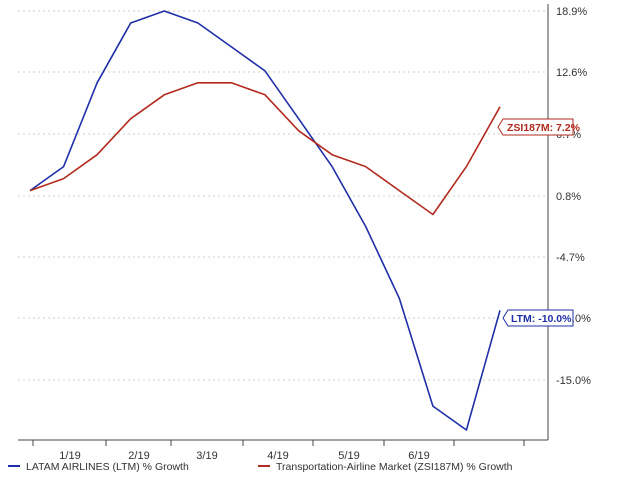 The height and width of the screenshot is (493, 620). Describe the element at coordinates (541, 319) in the screenshot. I see `callout-ltm-label: LTM: -10.0%` at that location.